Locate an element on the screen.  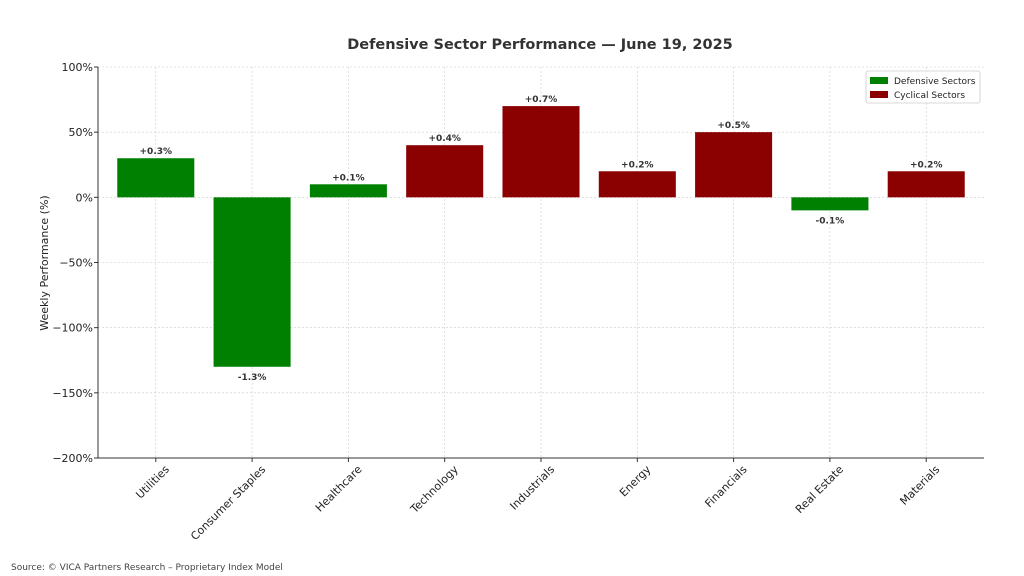
y-tick-label: 50% is located at coordinates (81, 132).